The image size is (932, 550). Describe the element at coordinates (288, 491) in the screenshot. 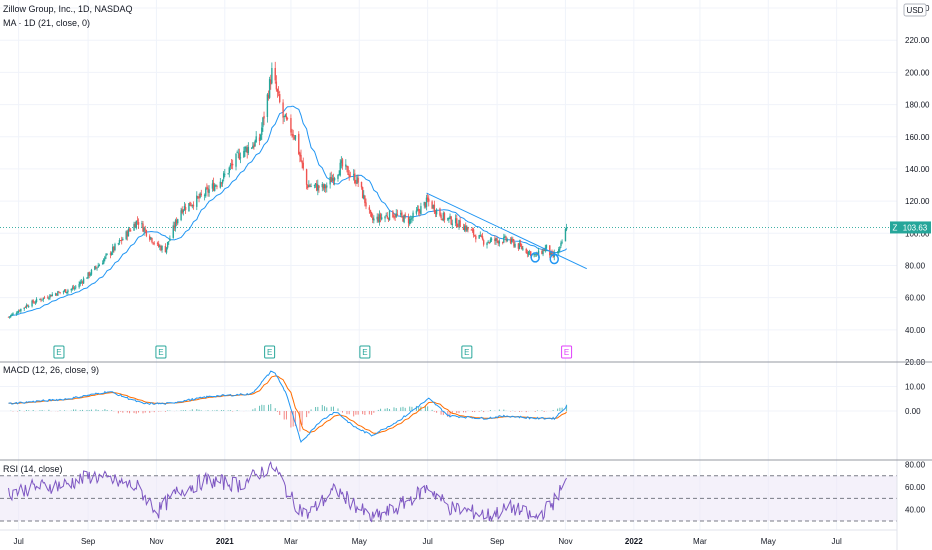

I see `rsi-line` at that location.